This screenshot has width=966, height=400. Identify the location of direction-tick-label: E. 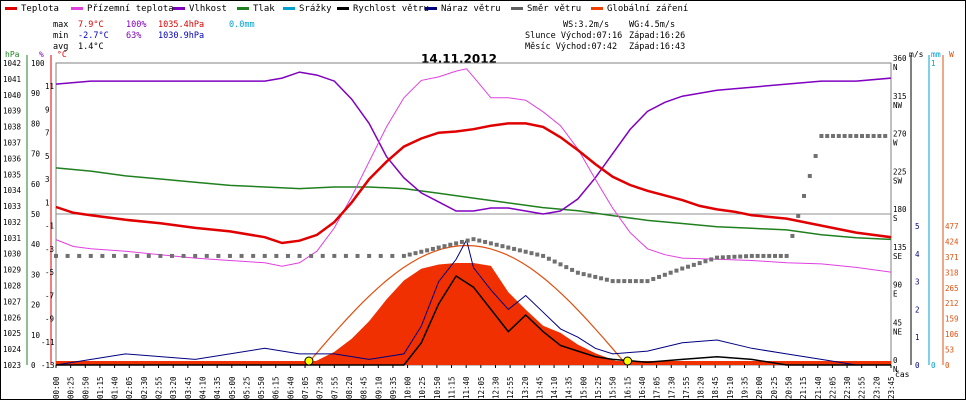
(895, 294).